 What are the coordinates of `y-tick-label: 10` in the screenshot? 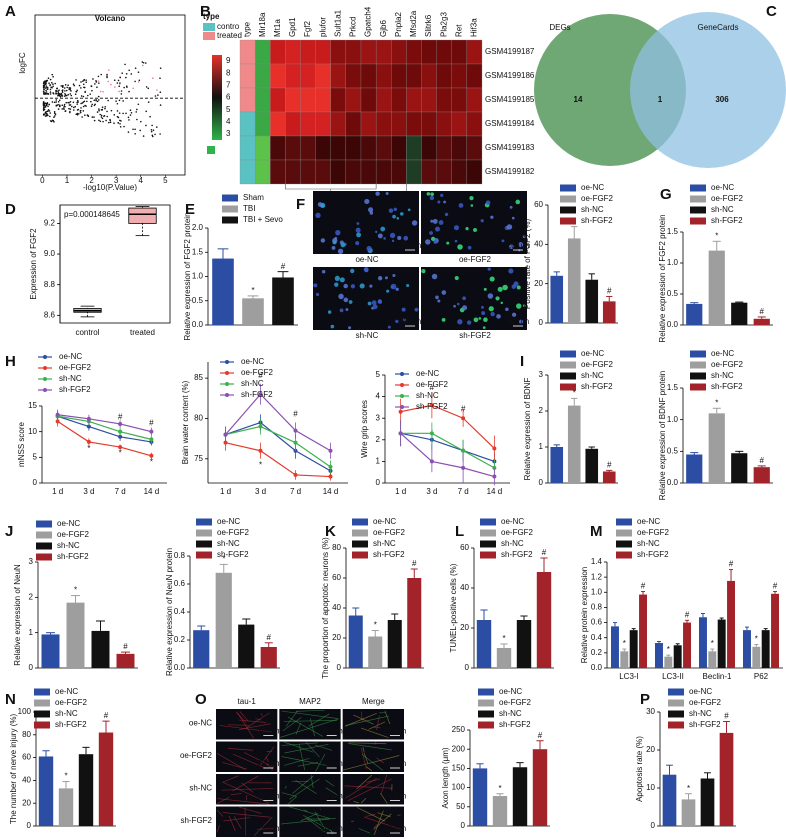 It's located at (32, 431).